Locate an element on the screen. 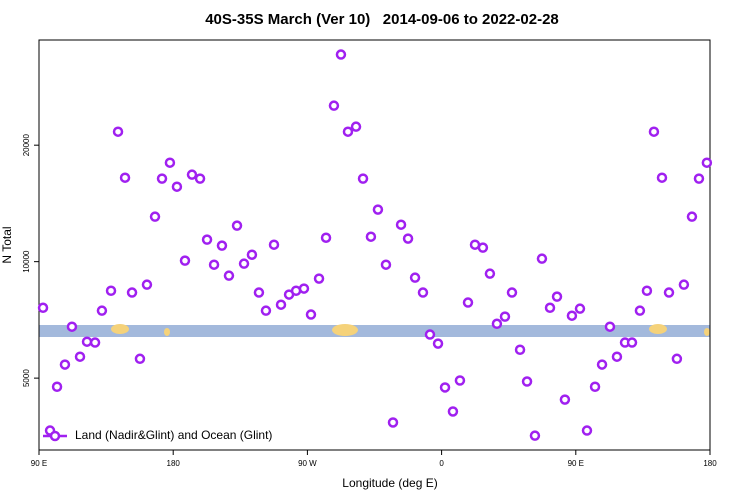  legend-marker is located at coordinates (55, 436).